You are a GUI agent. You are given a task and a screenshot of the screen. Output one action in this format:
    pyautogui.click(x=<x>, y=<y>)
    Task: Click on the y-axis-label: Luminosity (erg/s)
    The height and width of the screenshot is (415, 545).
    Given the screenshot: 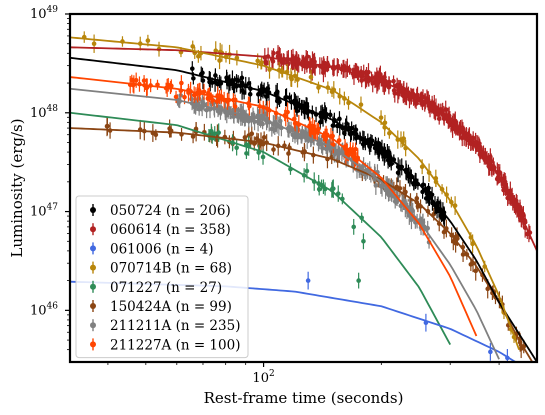 What is the action you would take?
    pyautogui.click(x=17, y=187)
    